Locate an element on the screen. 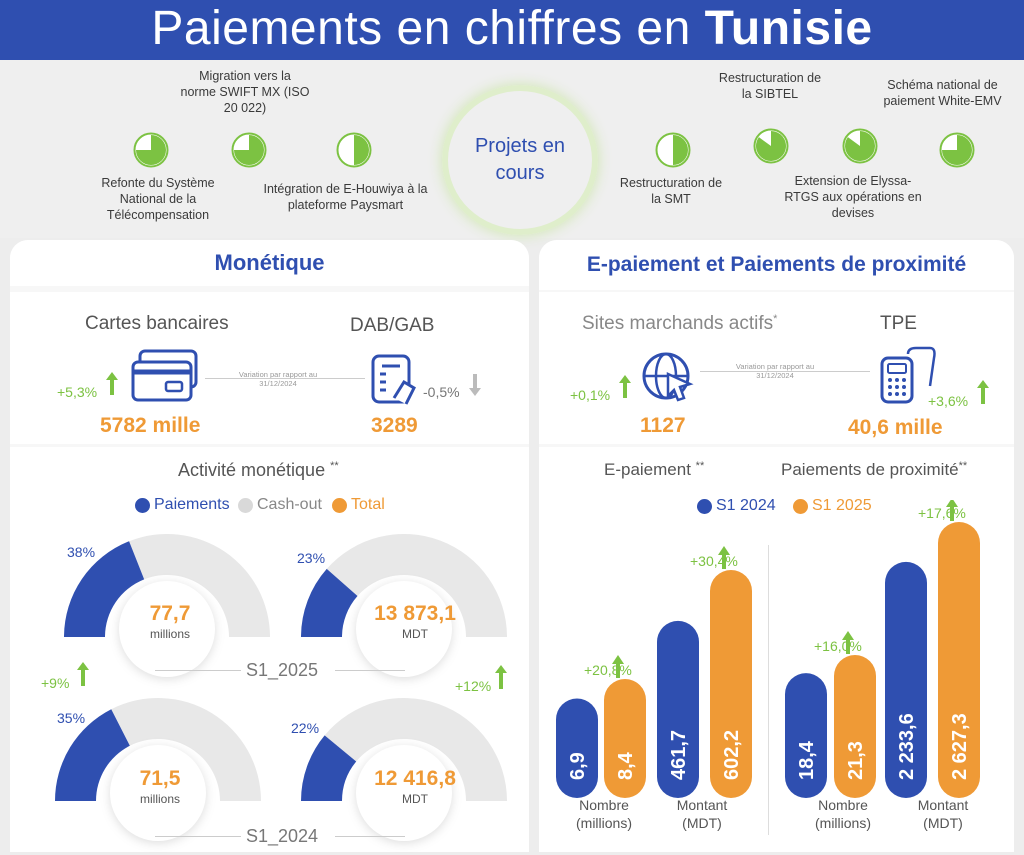 The image size is (1024, 855). epaiement-connector is located at coordinates (785, 371).